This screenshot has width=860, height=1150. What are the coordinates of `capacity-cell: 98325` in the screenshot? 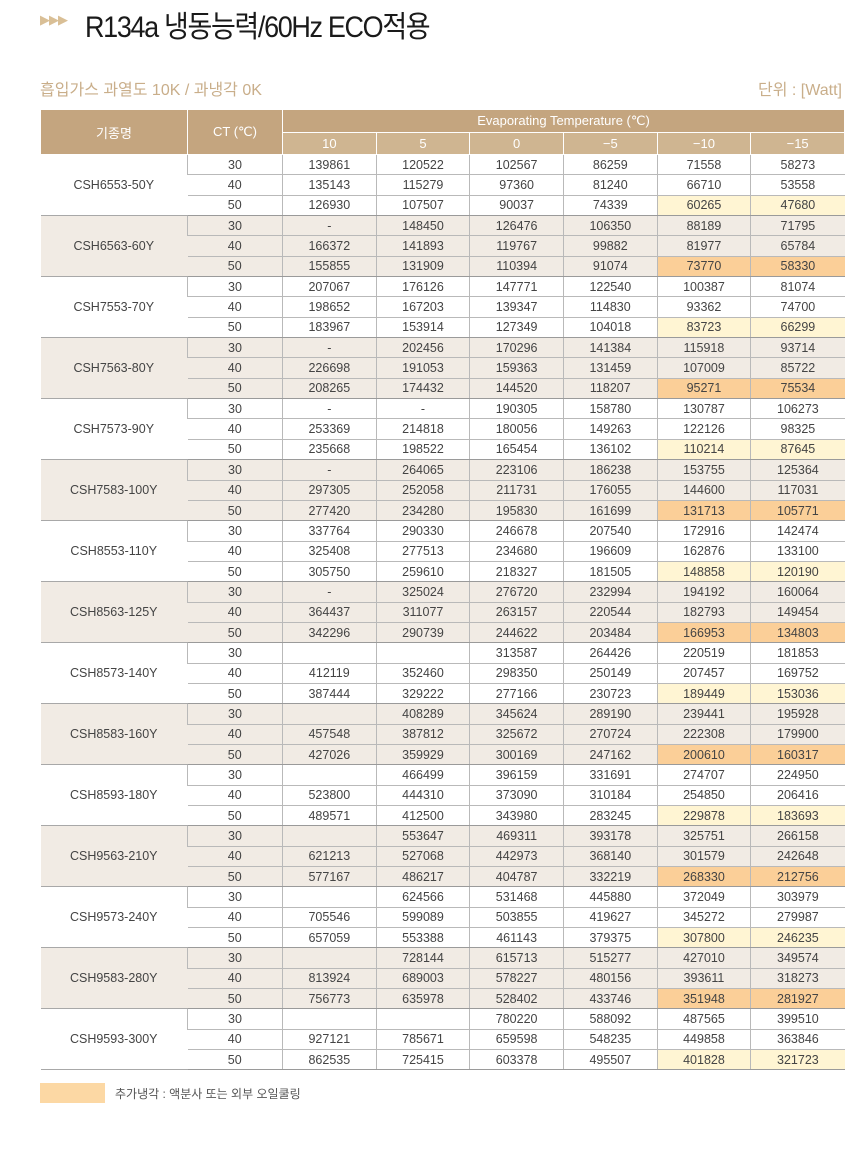 It's located at (797, 429).